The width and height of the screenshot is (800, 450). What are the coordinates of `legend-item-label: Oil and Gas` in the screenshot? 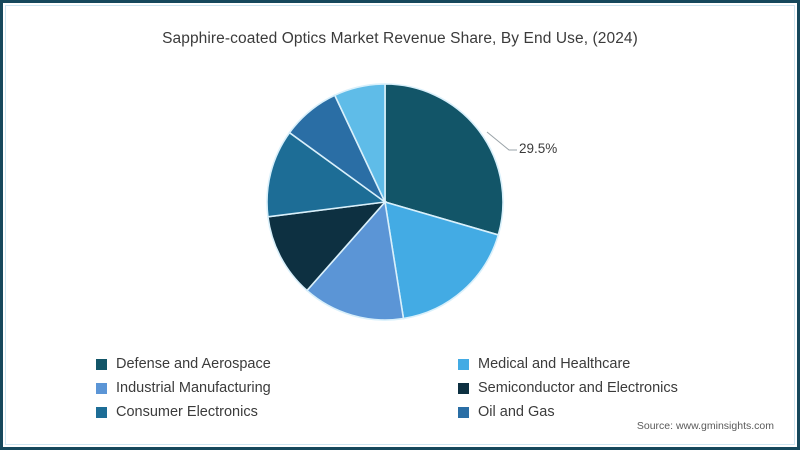 It's located at (516, 411).